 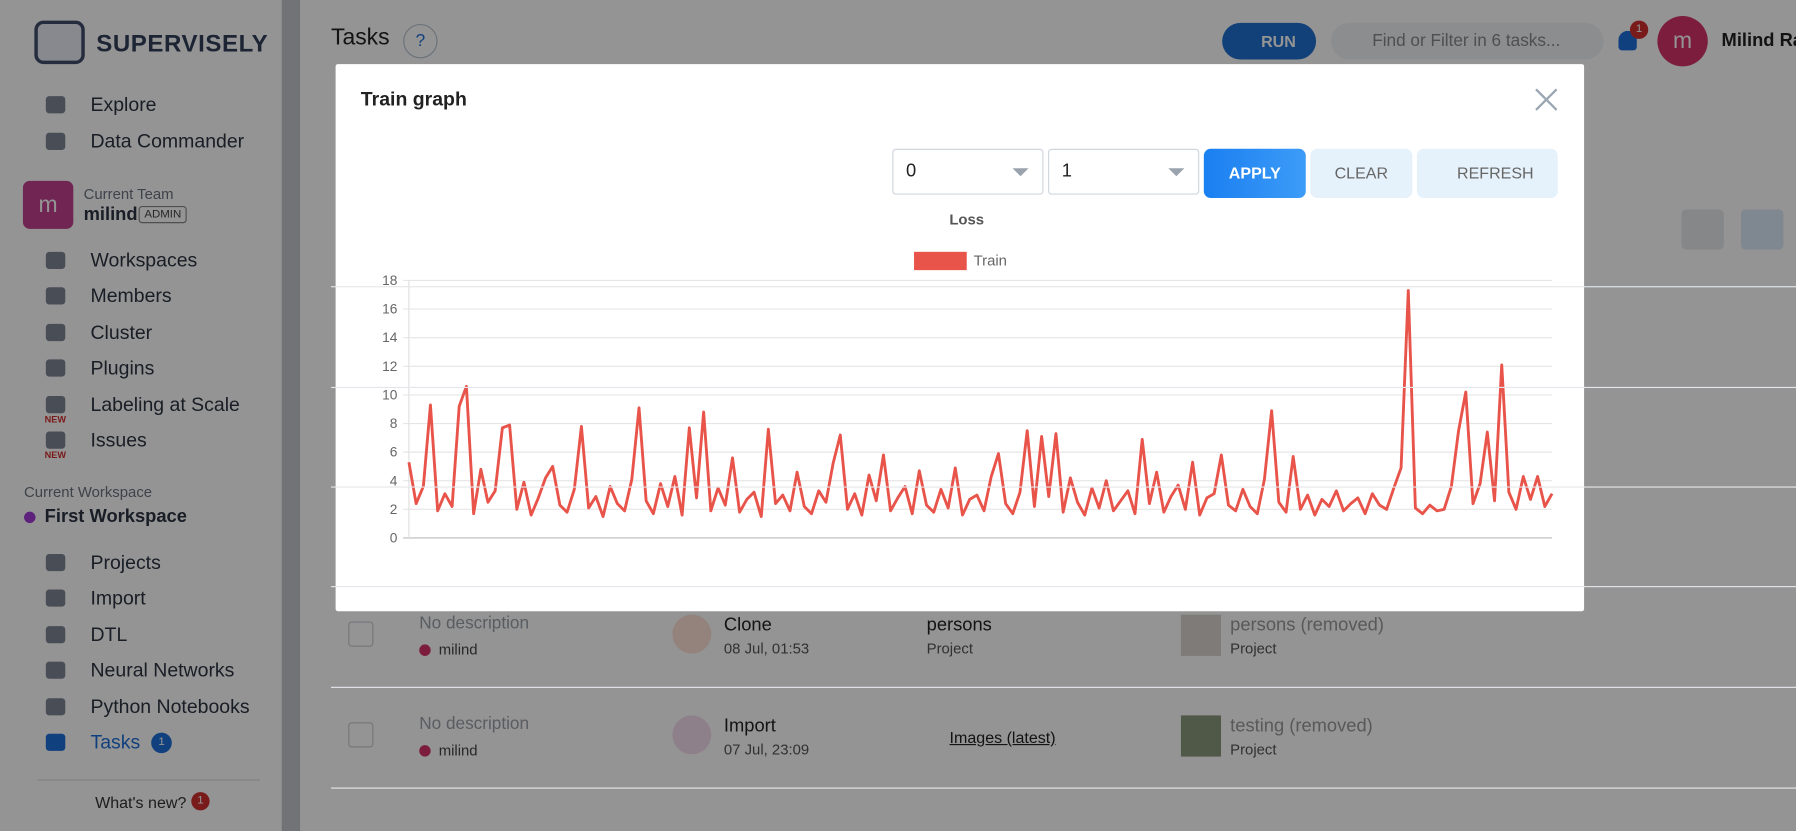 What do you see at coordinates (122, 368) in the screenshot?
I see `nav-item: Plugins` at bounding box center [122, 368].